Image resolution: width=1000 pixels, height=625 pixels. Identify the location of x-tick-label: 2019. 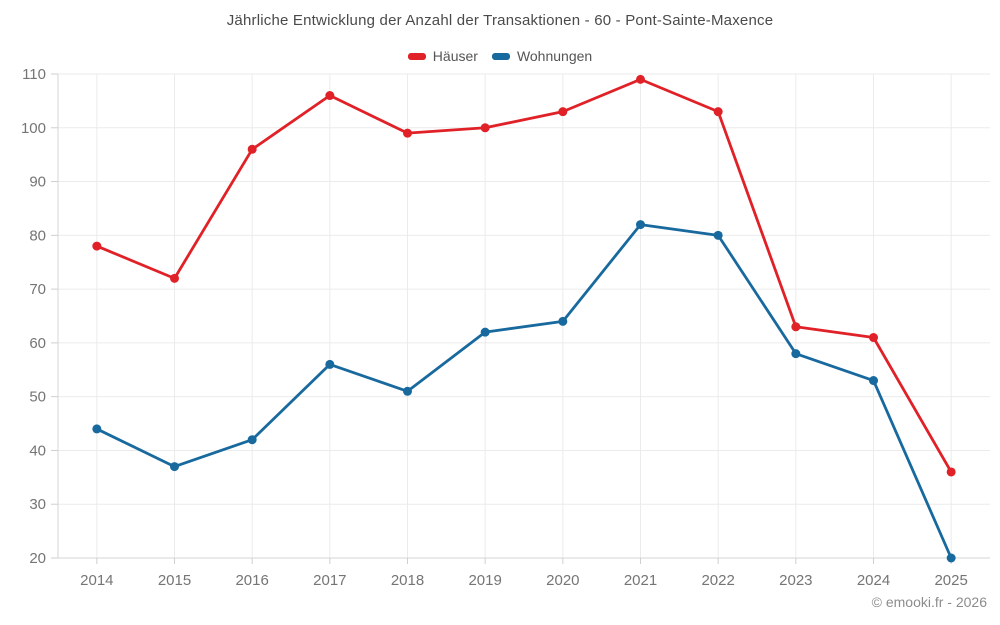
(484, 580).